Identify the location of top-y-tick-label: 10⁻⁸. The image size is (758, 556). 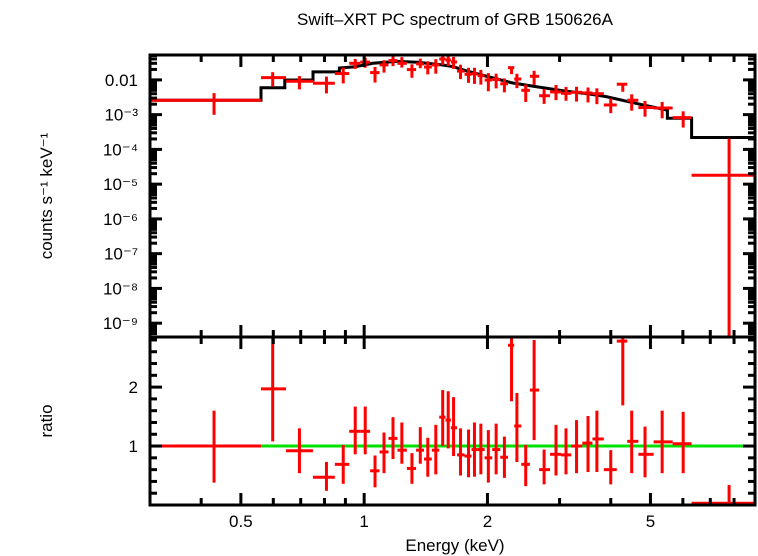
(120, 288).